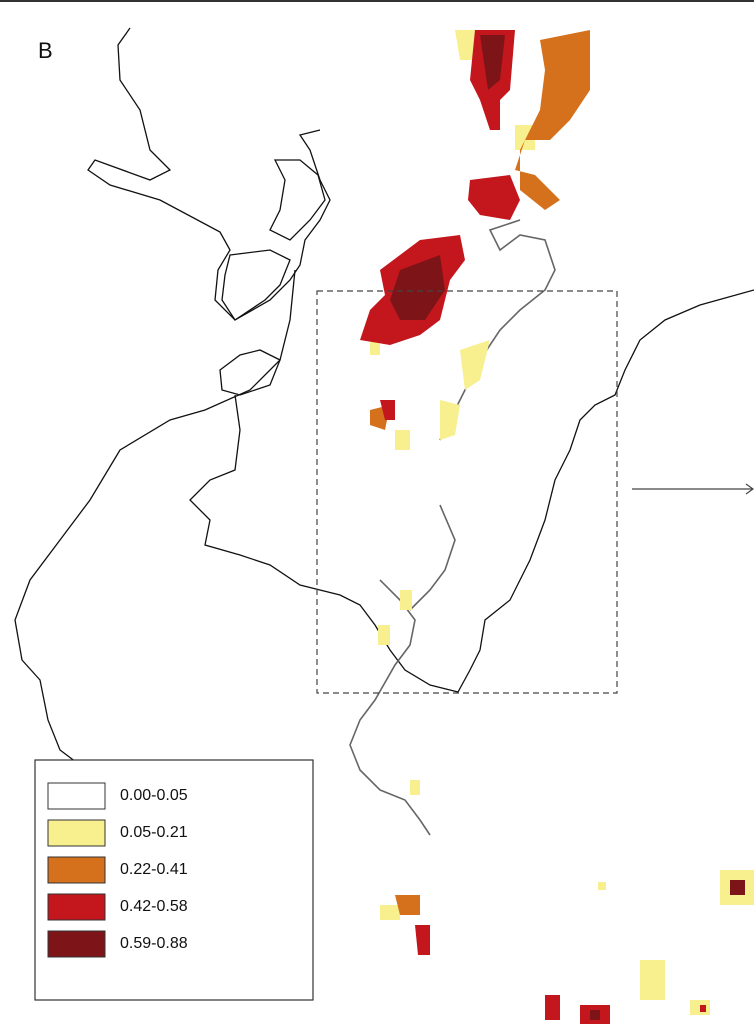  Describe the element at coordinates (154, 832) in the screenshot. I see `legend-label: 0.05-0.21` at that location.